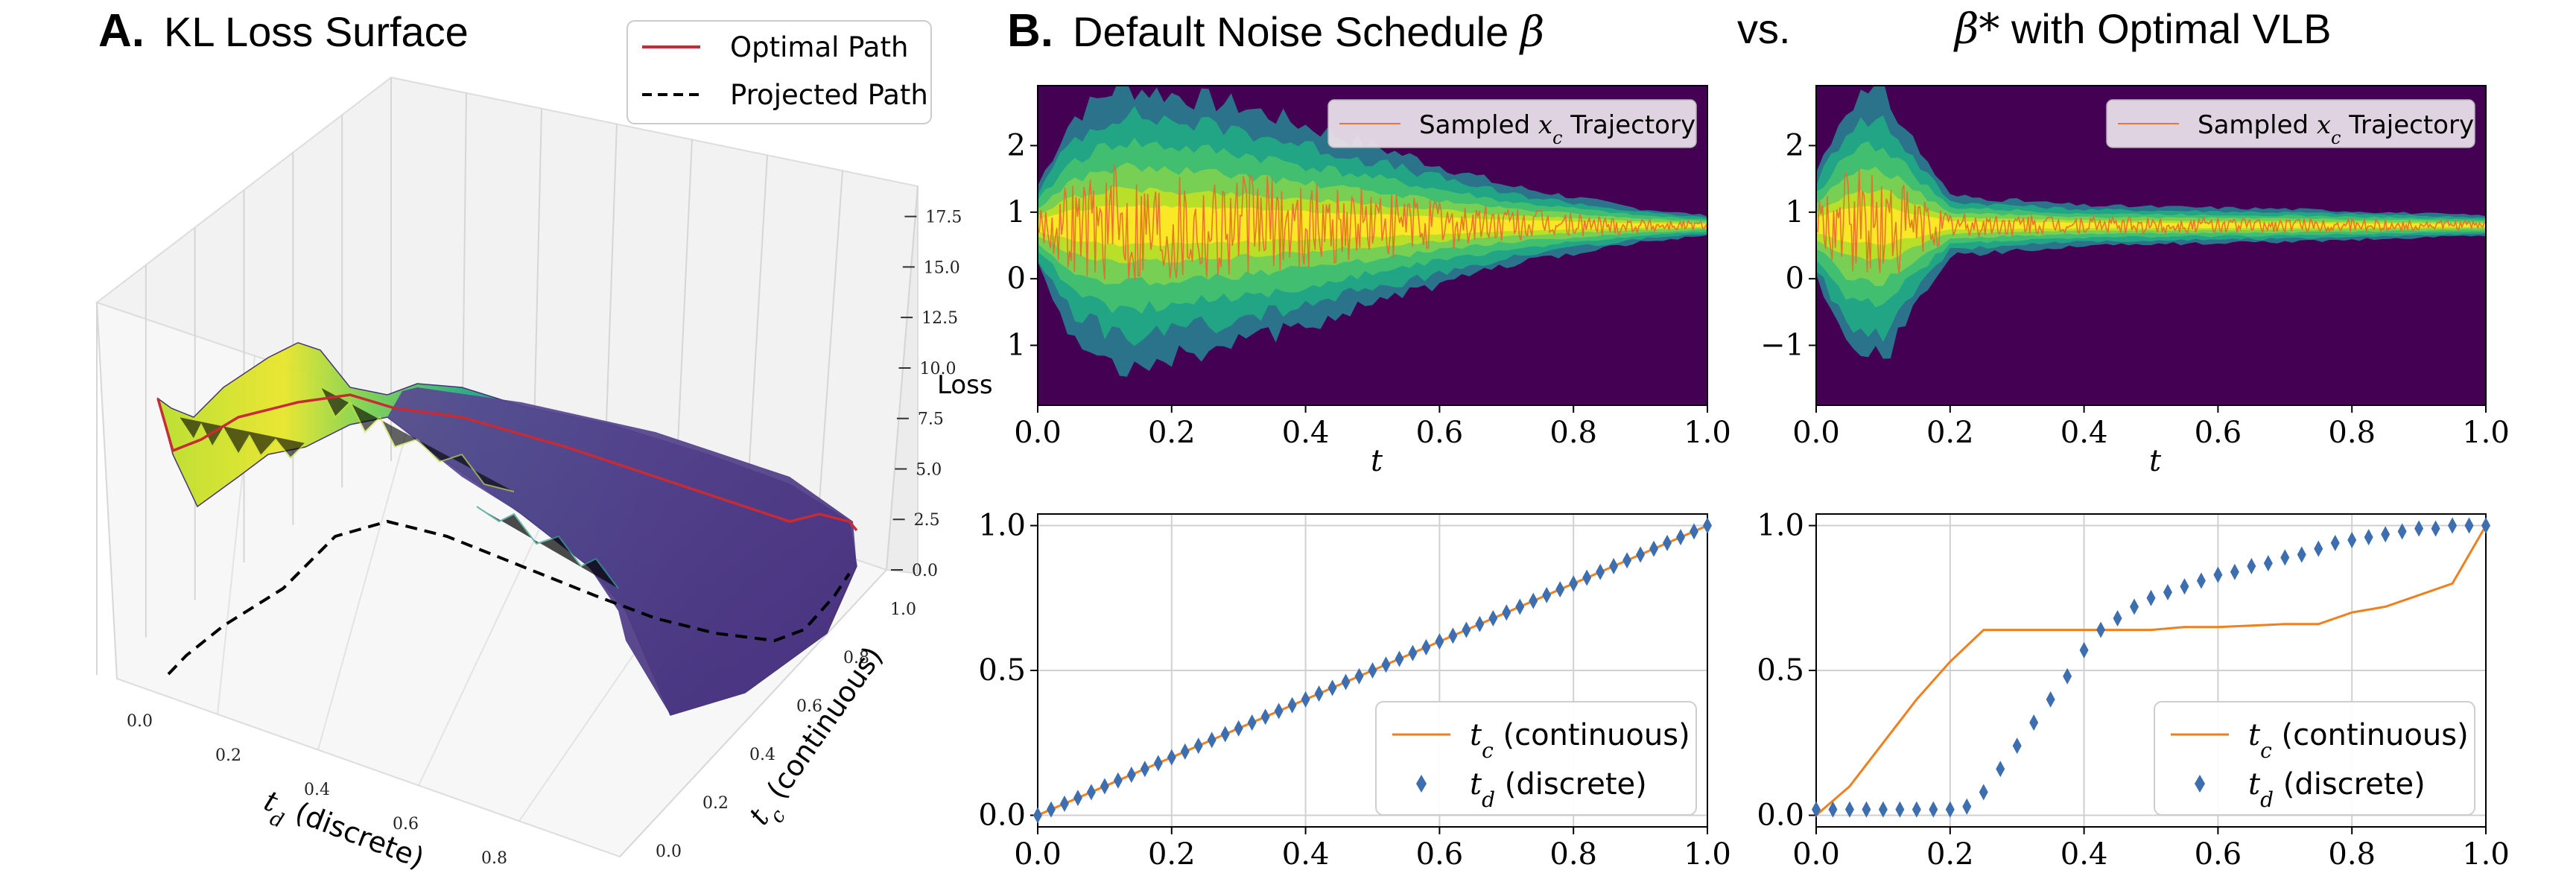  Describe the element at coordinates (940, 319) in the screenshot. I see `z-tick-label: 12.5` at that location.